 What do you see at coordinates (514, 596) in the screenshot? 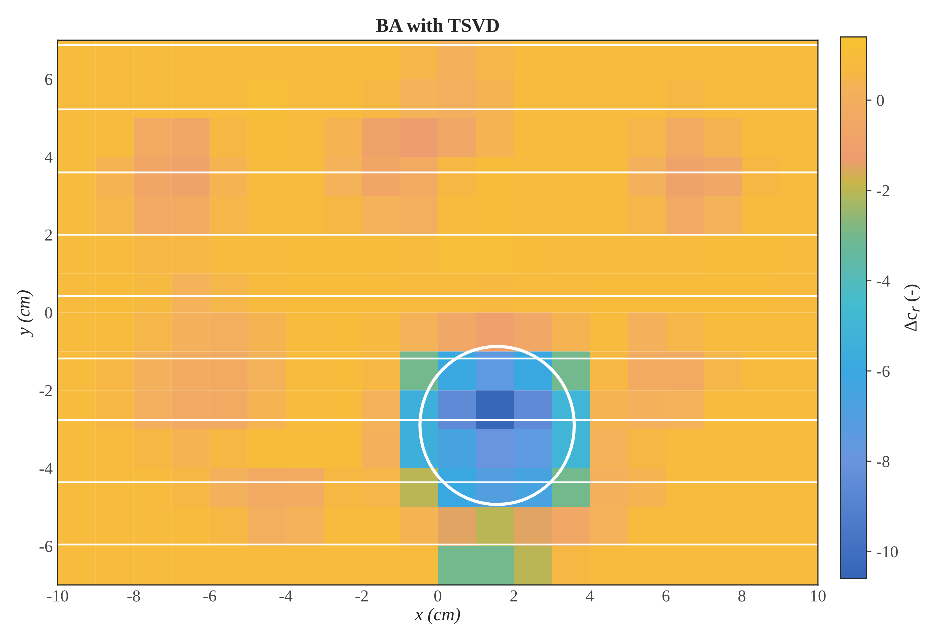
I see `x-tick-label: 2` at bounding box center [514, 596].